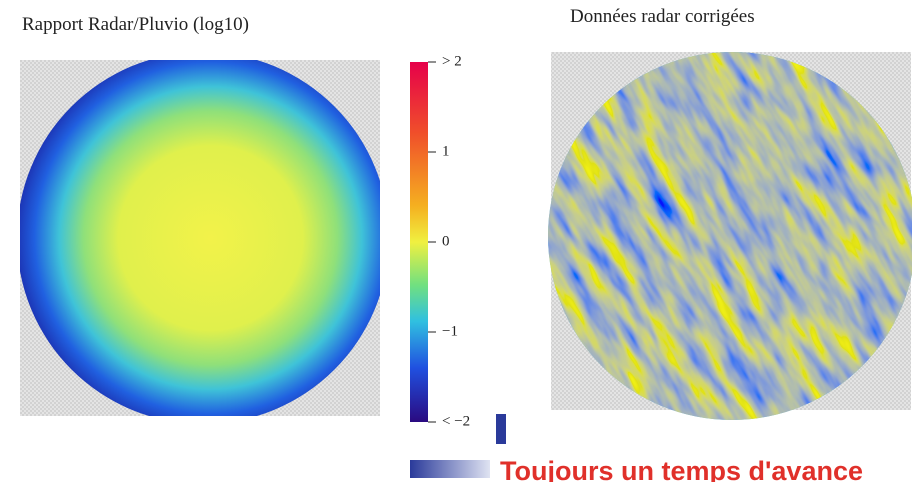 This screenshot has width=912, height=482. Describe the element at coordinates (446, 241) in the screenshot. I see `colorbar-tick-label: 0` at that location.